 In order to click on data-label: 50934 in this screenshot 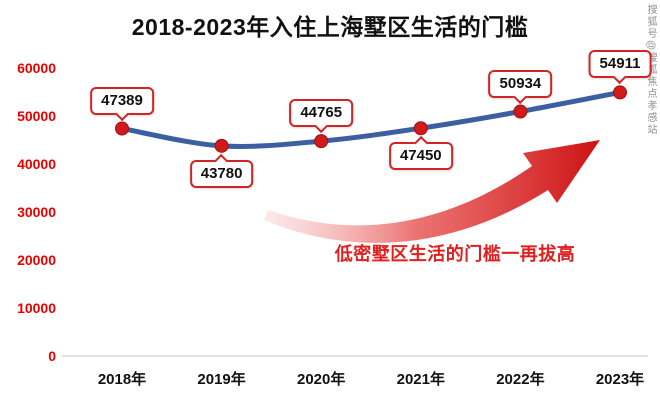, I will do `click(520, 83)`.